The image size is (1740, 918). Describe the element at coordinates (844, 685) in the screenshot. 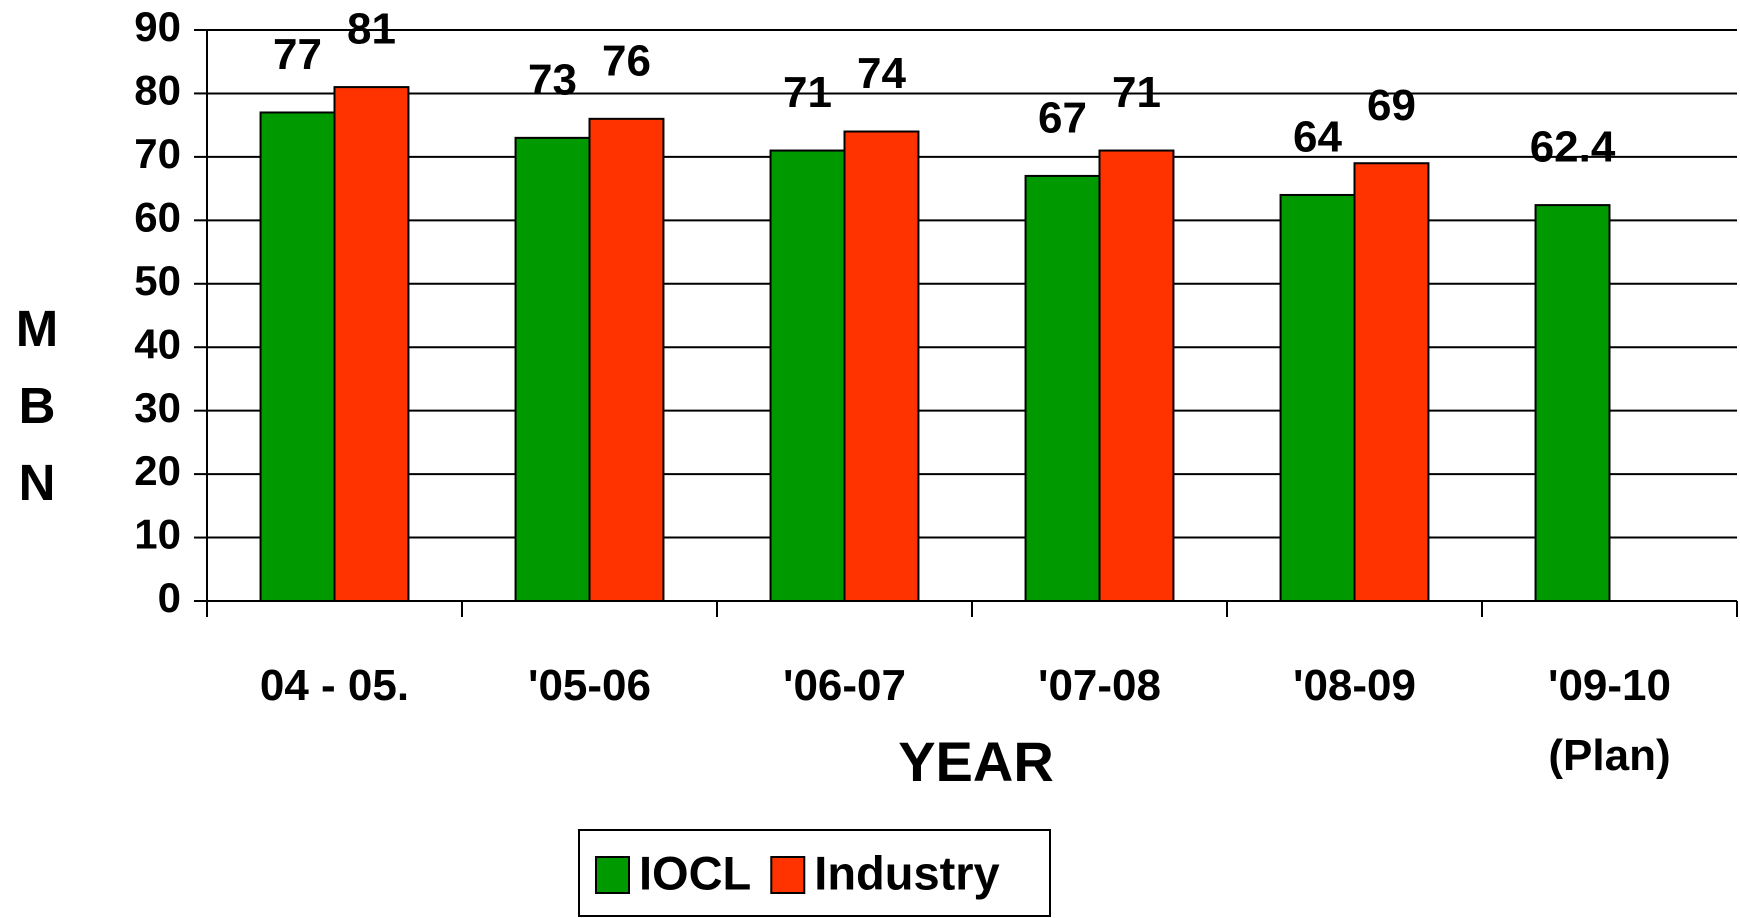

I see `x-tick-label: '06-07` at that location.